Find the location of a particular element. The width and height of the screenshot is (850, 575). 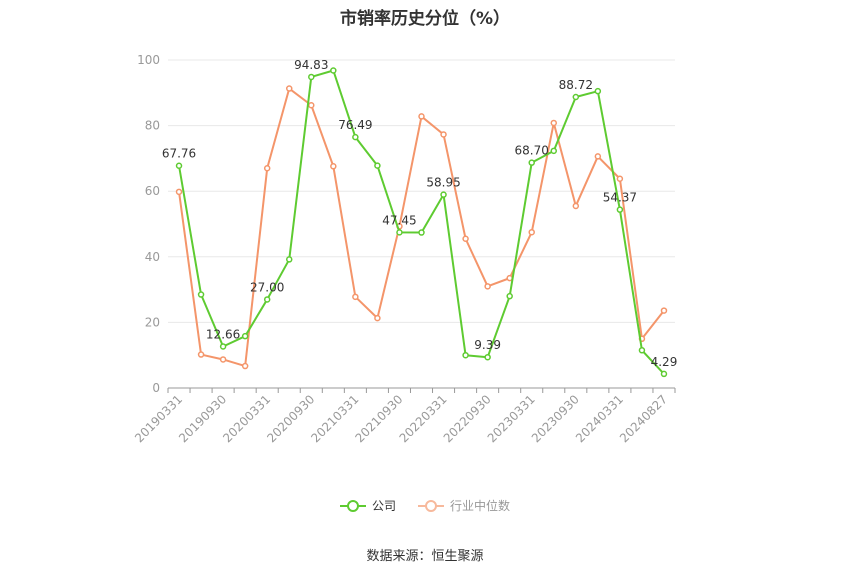

legend-label-company: 公司 is located at coordinates (383, 506).